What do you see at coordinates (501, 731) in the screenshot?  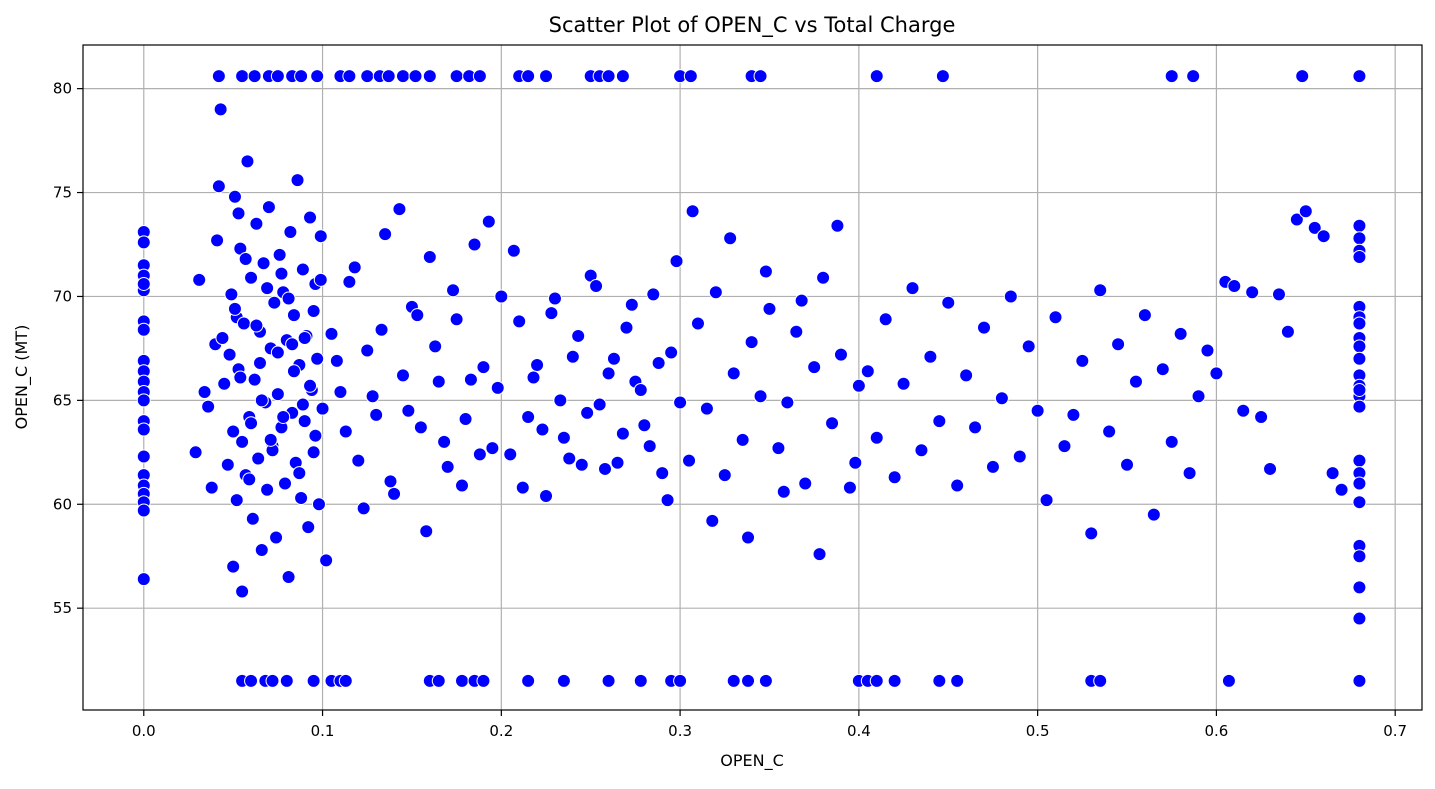 I see `x-tick-label: 0.2` at bounding box center [501, 731].